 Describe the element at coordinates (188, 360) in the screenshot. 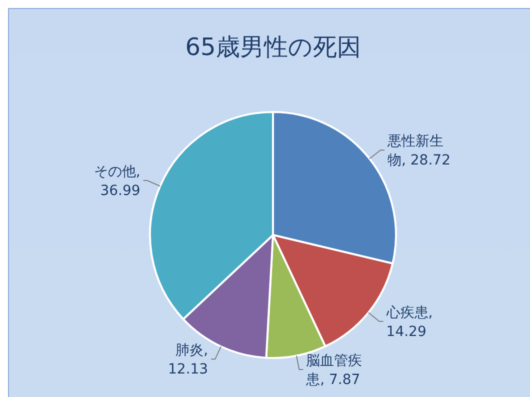

I see `slice-label: 肺炎, 12.13` at that location.